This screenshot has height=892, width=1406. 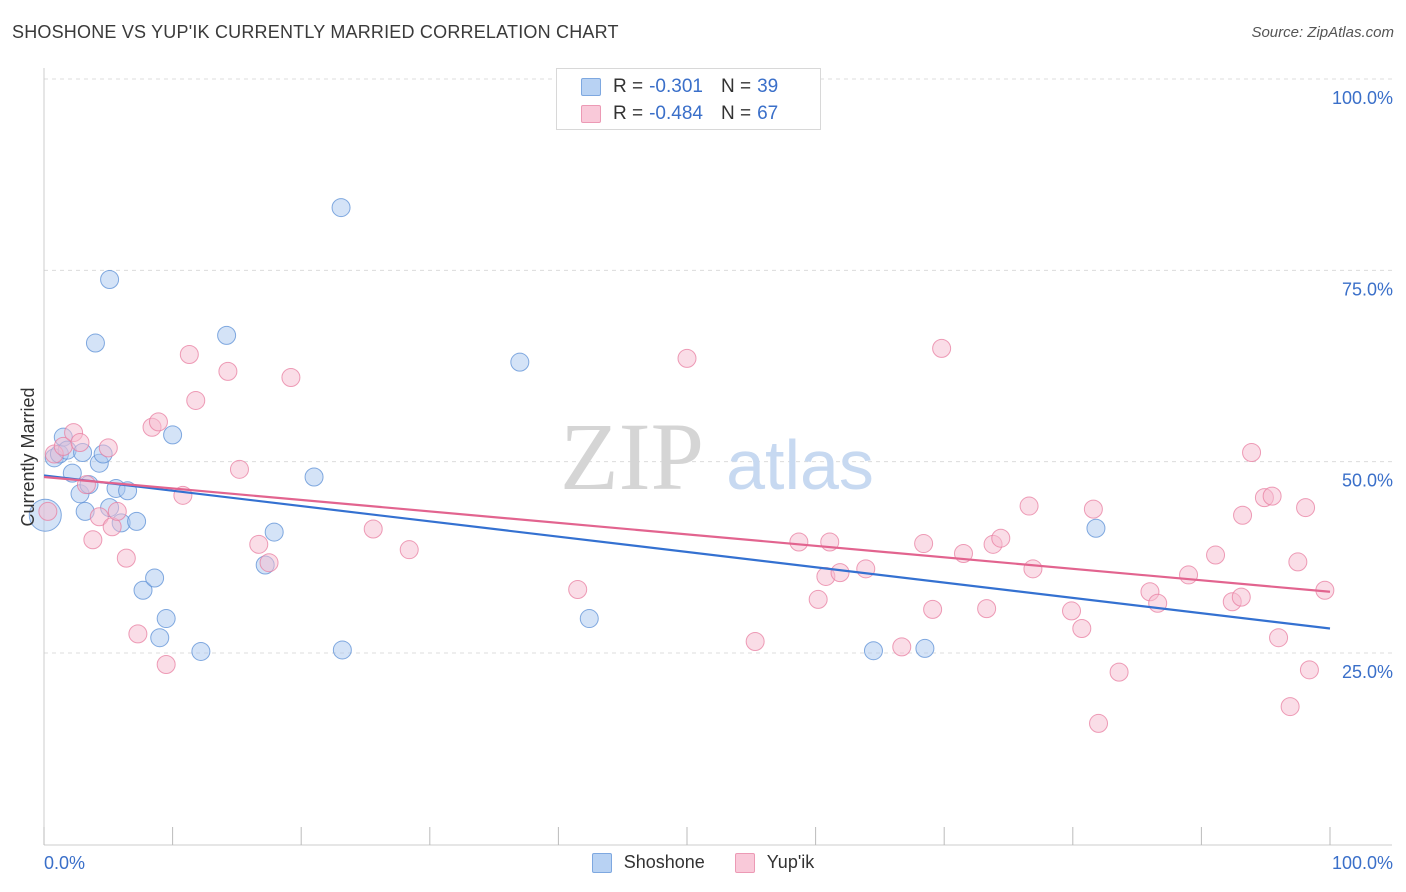 What do you see at coordinates (1367, 672) in the screenshot?
I see `y-tick-label: 25.0%` at bounding box center [1367, 672].